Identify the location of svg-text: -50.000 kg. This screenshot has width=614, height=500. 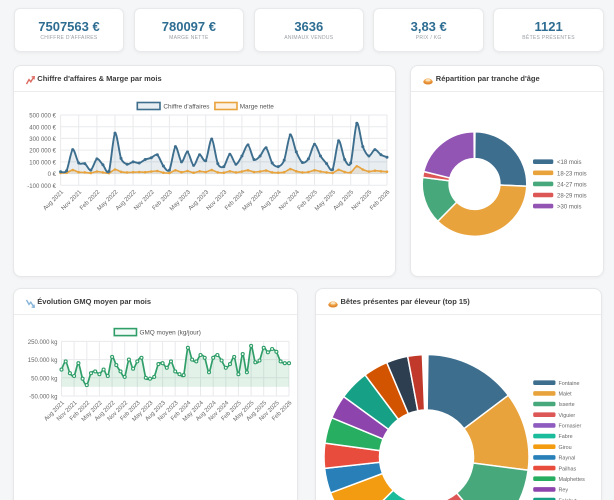
(43, 398).